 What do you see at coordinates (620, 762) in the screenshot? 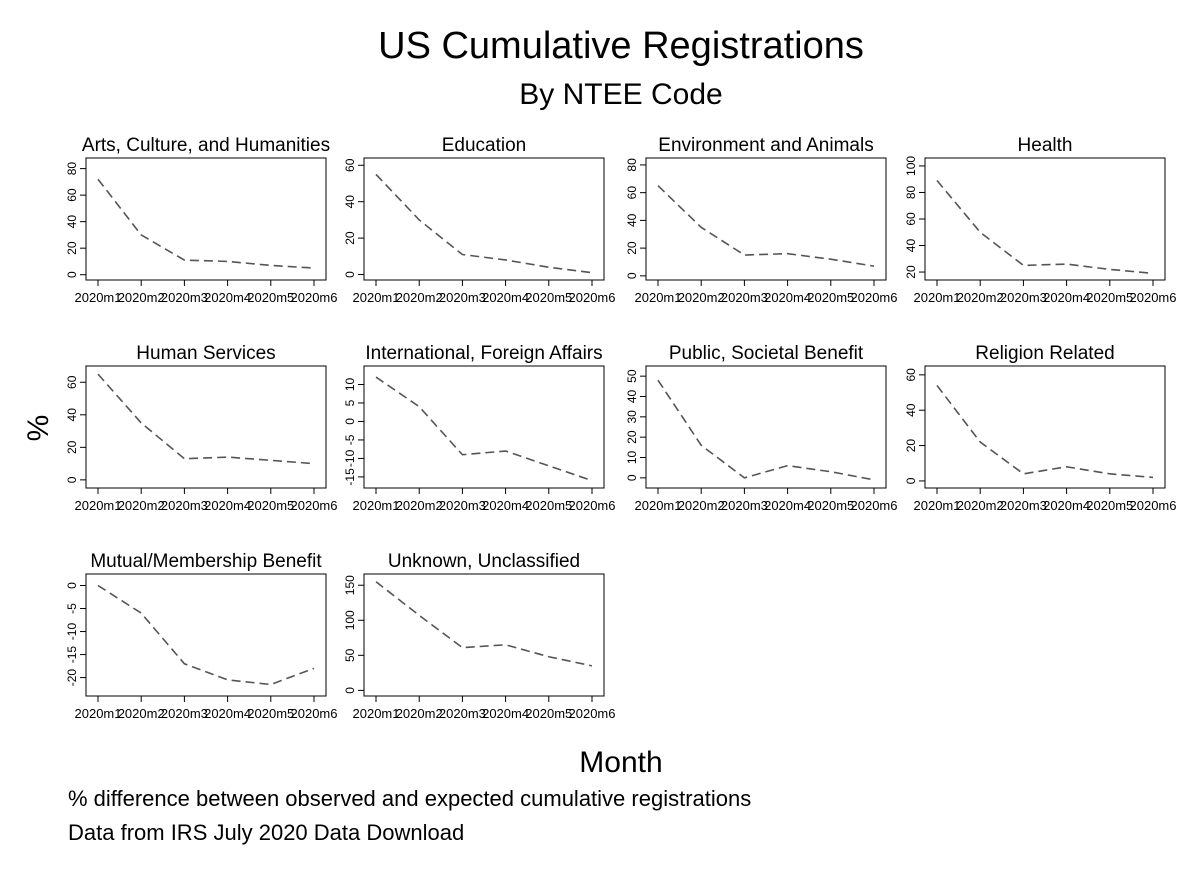
I see `x-axis-label: Month` at bounding box center [620, 762].